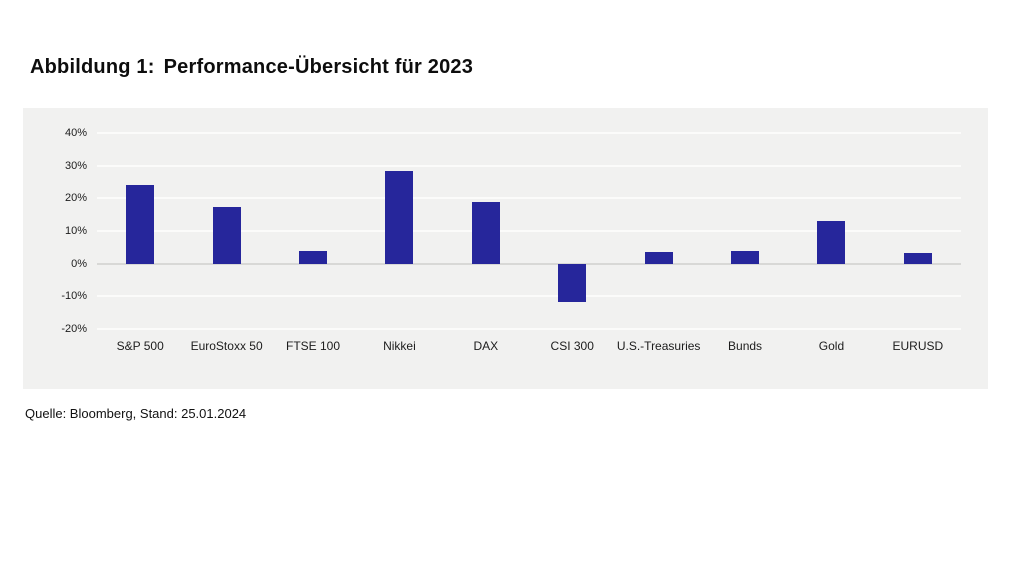  I want to click on x-category-label: Bunds, so click(745, 346).